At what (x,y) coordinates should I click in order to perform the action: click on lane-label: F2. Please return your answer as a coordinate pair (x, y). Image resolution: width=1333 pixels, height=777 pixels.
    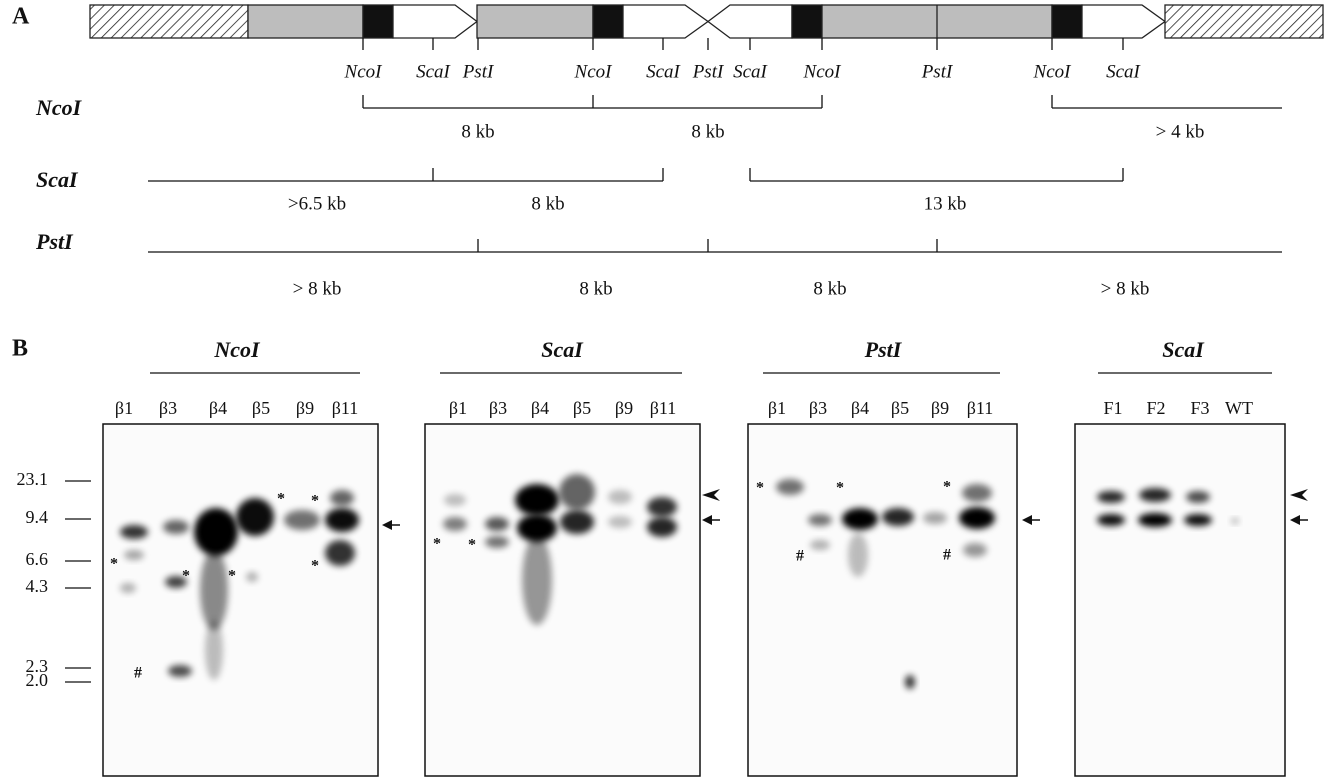
    Looking at the image, I should click on (1155, 408).